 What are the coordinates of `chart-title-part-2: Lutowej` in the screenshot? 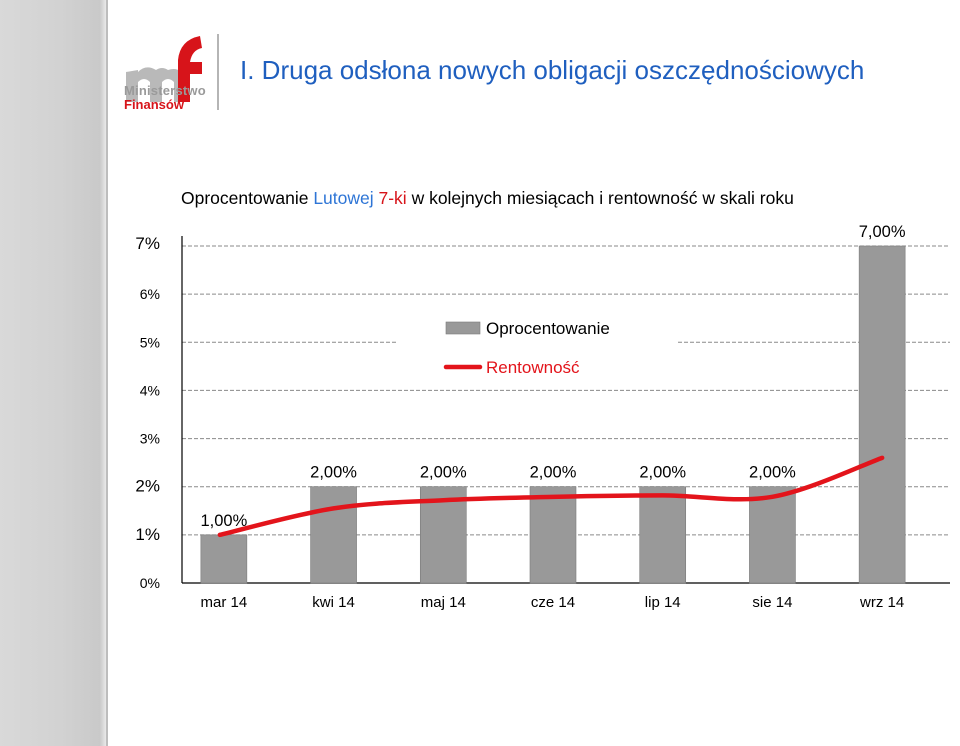 It's located at (346, 198).